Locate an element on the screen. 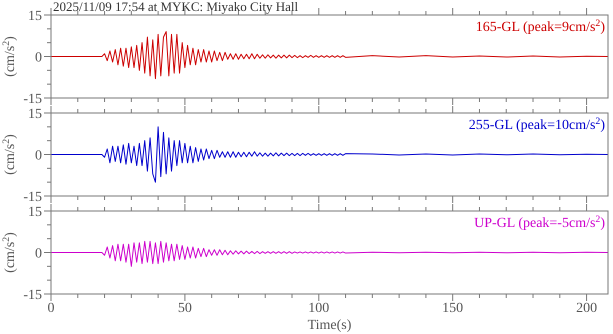  series-label: 255-GL (peak=10cm/s$^{2}$) is located at coordinates (537, 124).